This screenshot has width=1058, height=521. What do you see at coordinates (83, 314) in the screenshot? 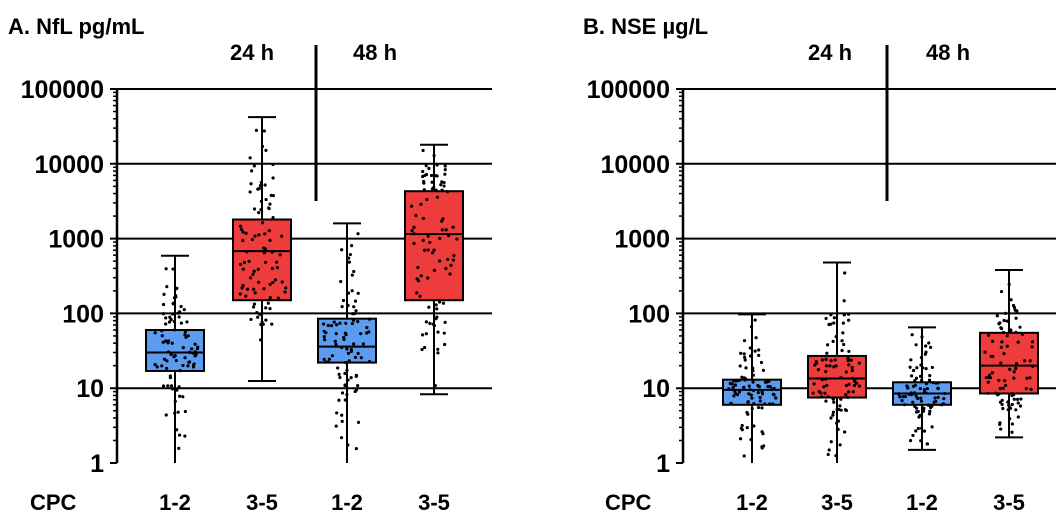
I see `y-tick-label: 100` at bounding box center [83, 314].